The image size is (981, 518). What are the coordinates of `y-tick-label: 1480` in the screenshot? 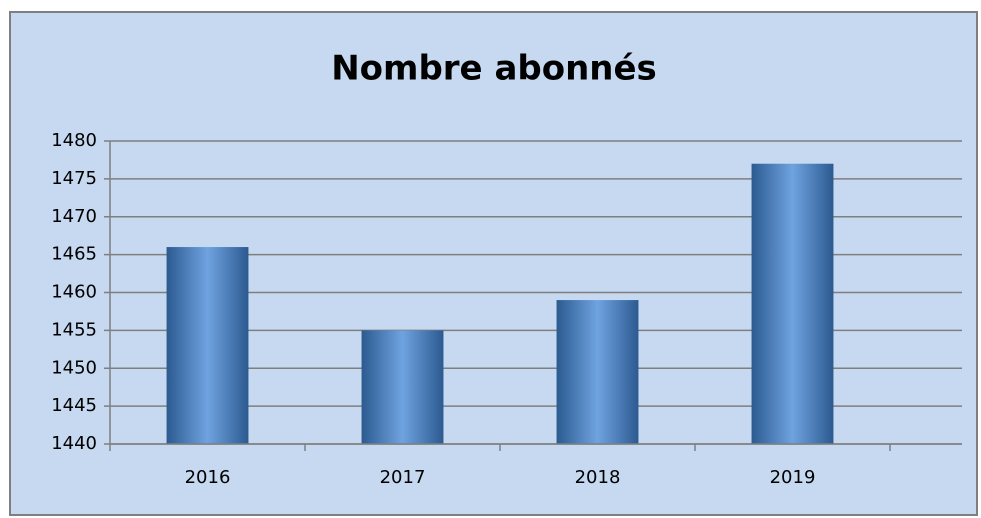 It's located at (74, 140).